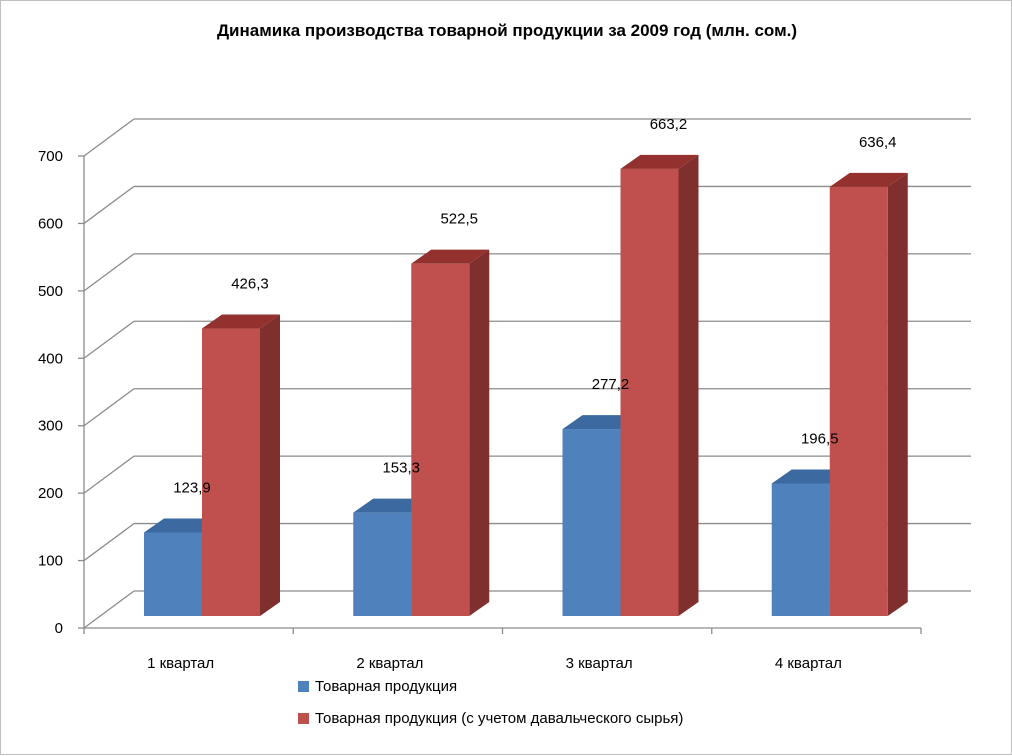 The width and height of the screenshot is (1012, 756). I want to click on data-label-series-1-3: 277,2, so click(611, 384).